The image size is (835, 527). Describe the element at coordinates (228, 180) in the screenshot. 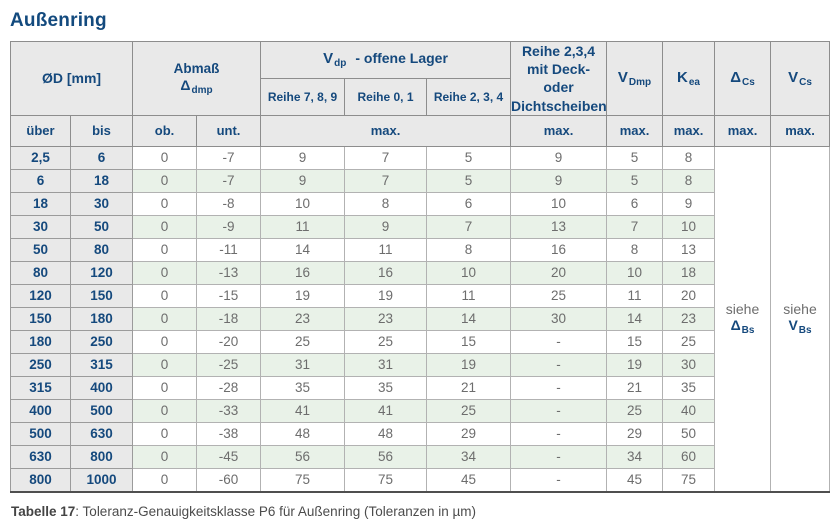

I see `value-cell: -7` at that location.